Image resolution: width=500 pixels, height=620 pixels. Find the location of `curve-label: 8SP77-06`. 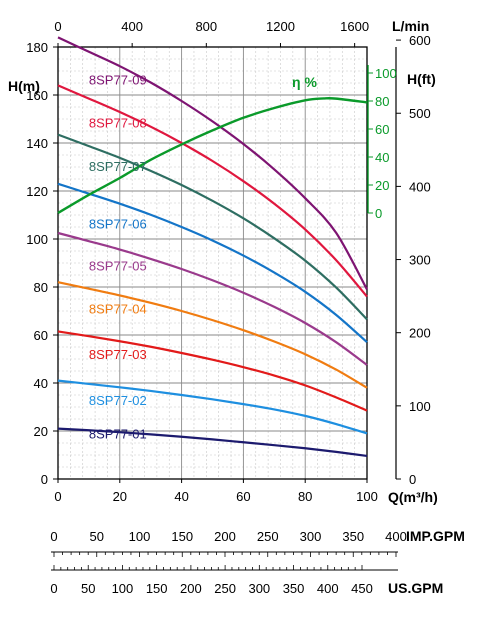

curve-label: 8SP77-06 is located at coordinates (118, 223).